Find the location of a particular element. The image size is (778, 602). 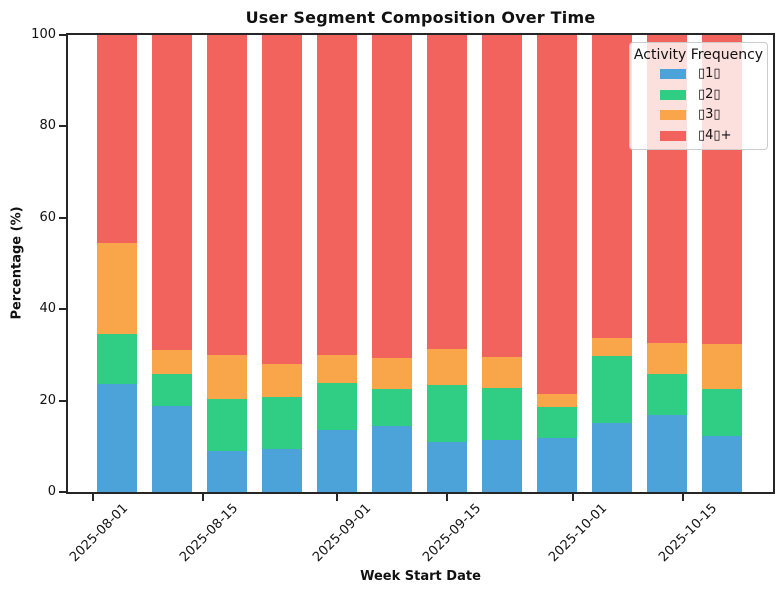

legend: Activity Frequency ▯1▯ ▯2▯ ▯3▯ ▯4▯+ is located at coordinates (698, 96).